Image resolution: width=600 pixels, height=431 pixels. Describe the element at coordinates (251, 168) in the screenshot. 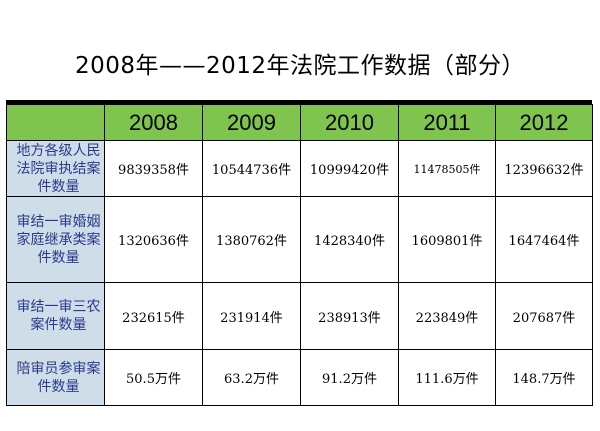

I see `table-cell: 10544736件` at that location.